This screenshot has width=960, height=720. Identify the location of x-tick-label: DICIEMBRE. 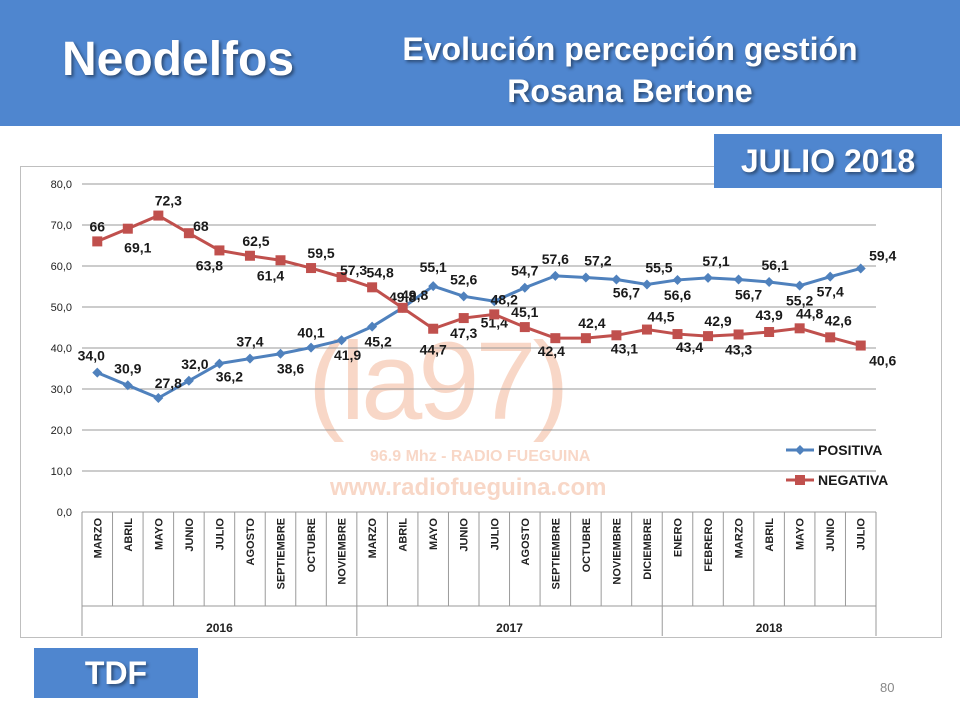
(648, 549).